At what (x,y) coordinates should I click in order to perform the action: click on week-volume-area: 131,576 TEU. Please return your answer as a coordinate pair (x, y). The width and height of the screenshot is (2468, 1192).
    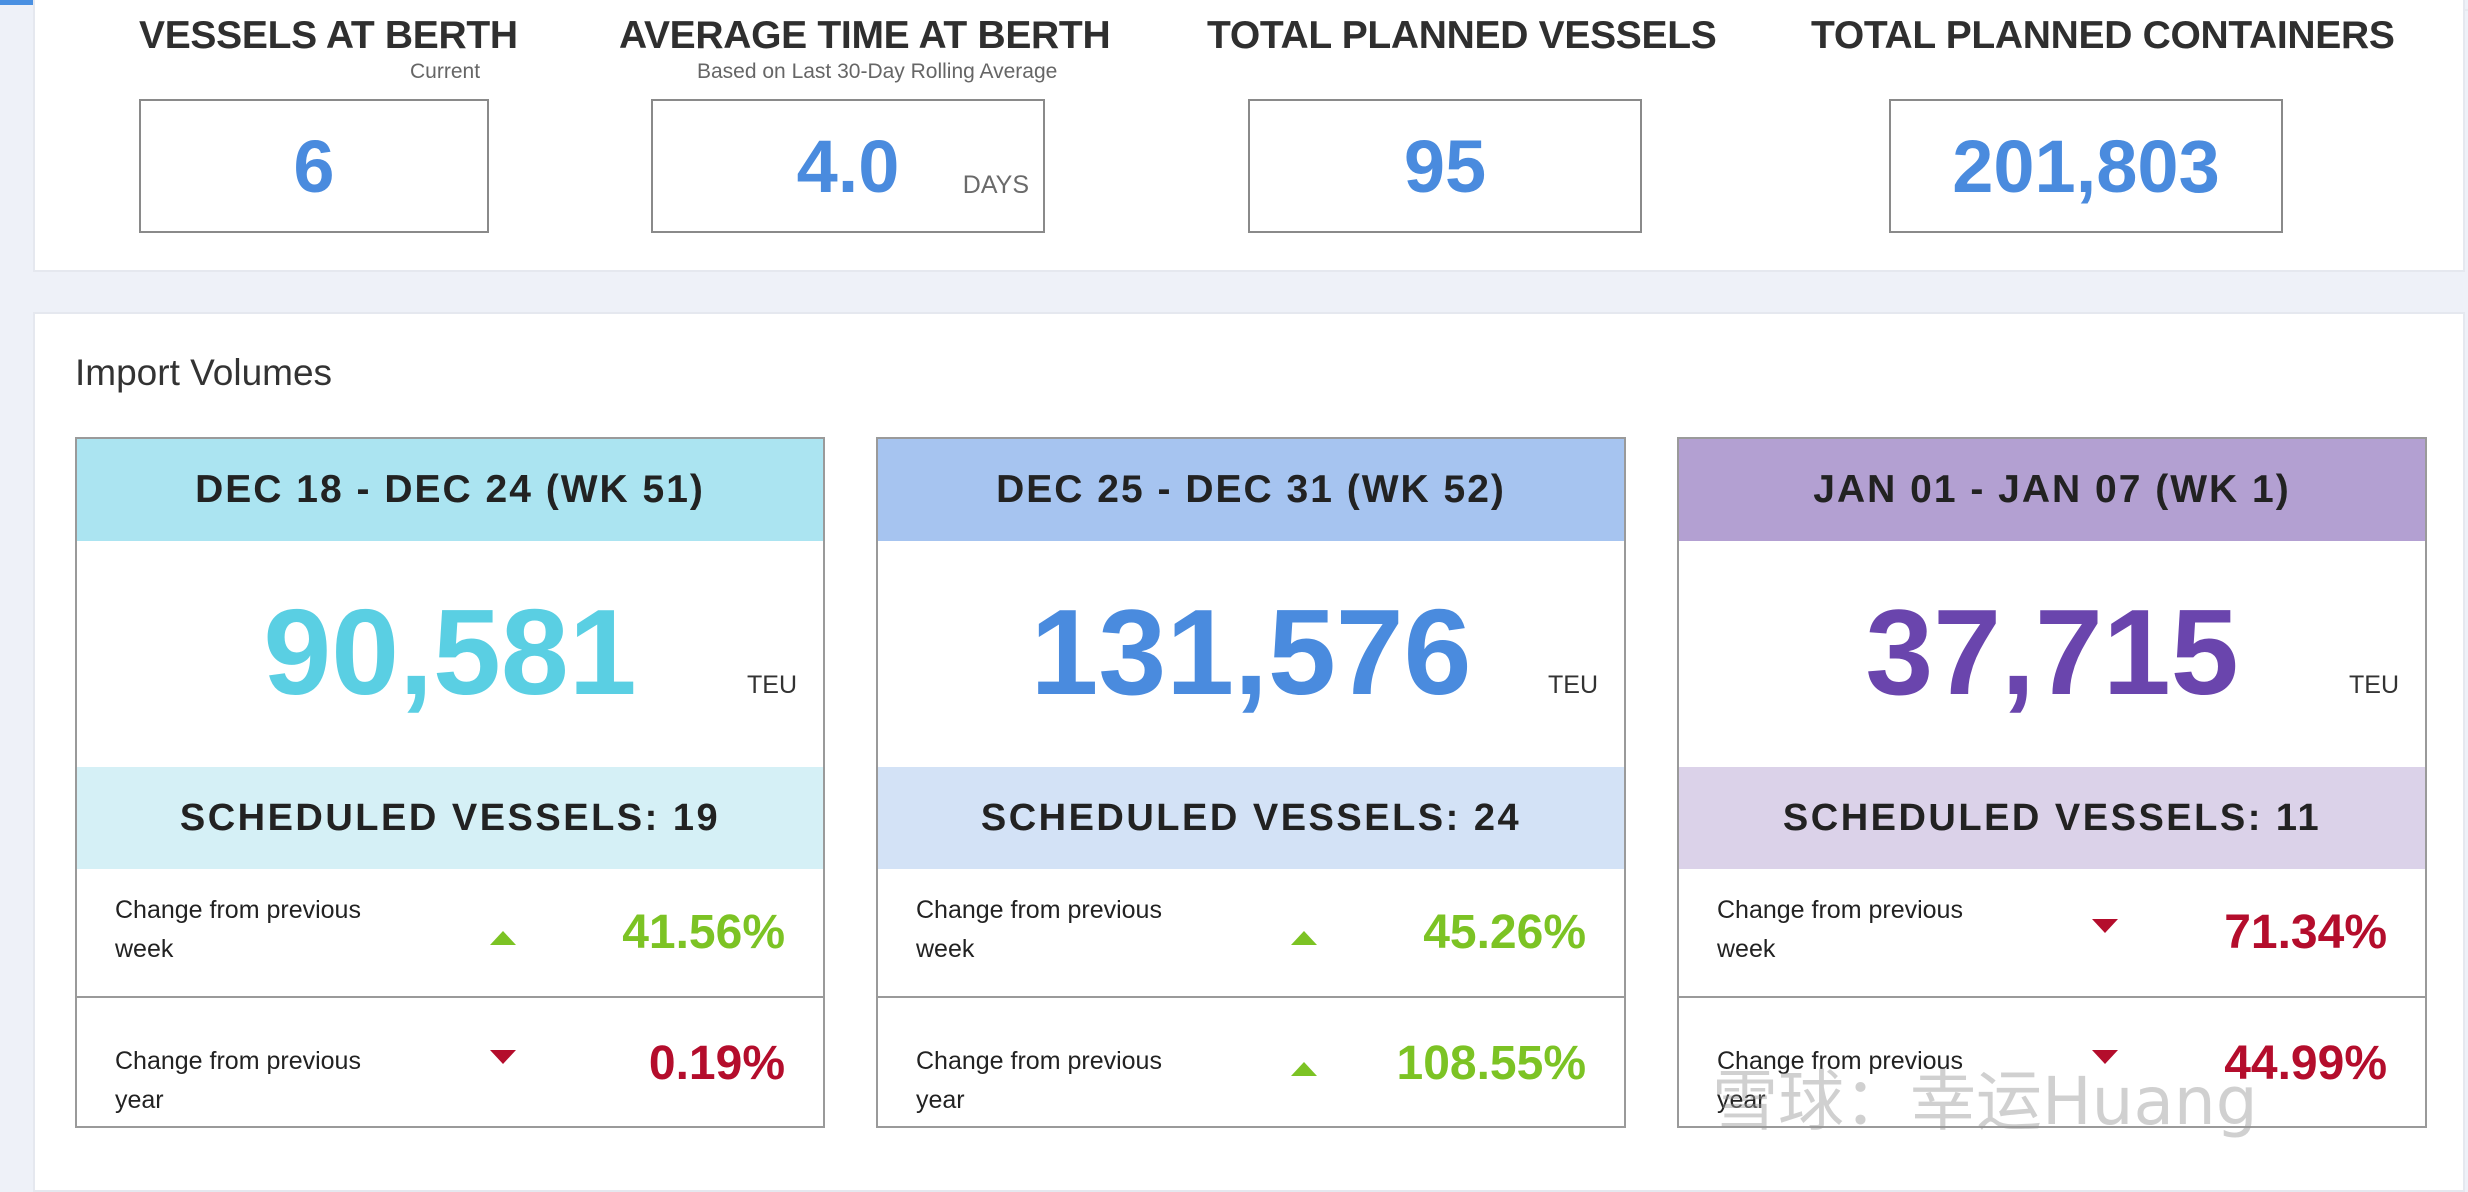
    Looking at the image, I should click on (1251, 654).